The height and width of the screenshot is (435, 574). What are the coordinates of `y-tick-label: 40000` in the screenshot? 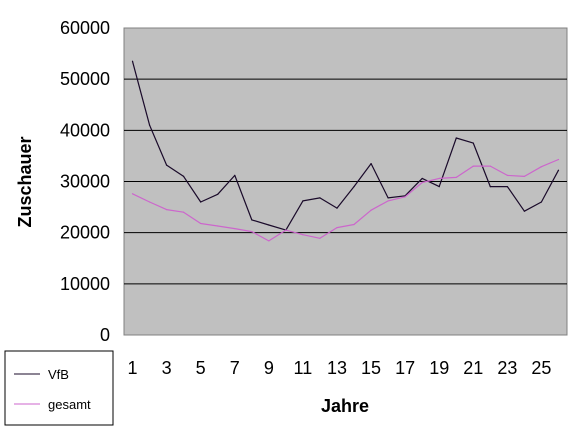 It's located at (85, 130).